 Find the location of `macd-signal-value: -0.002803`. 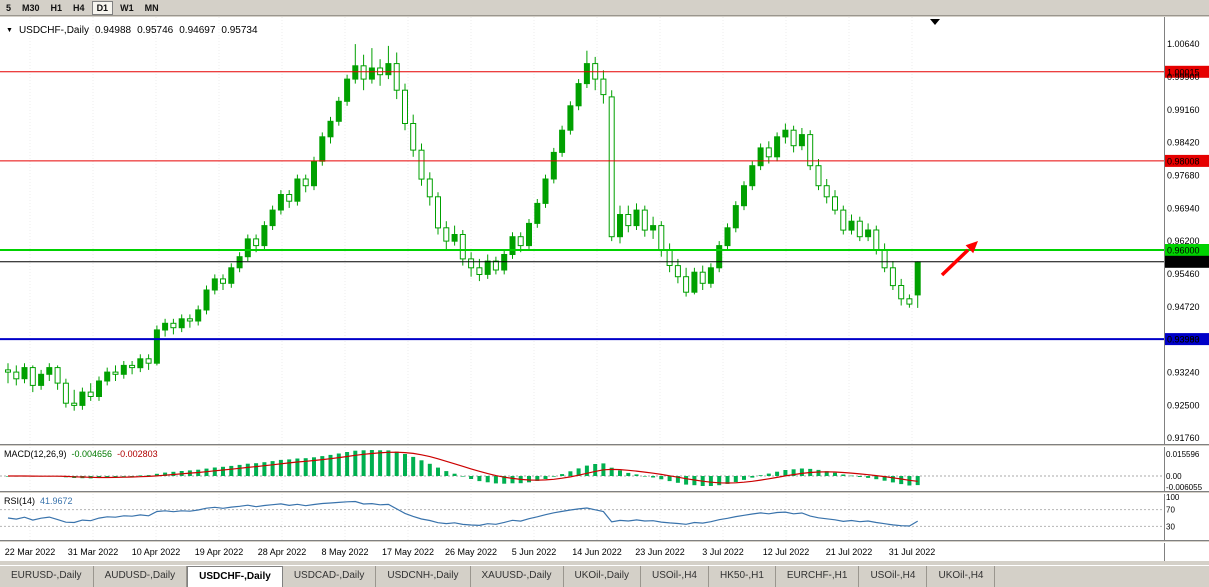

macd-signal-value: -0.002803 is located at coordinates (137, 454).